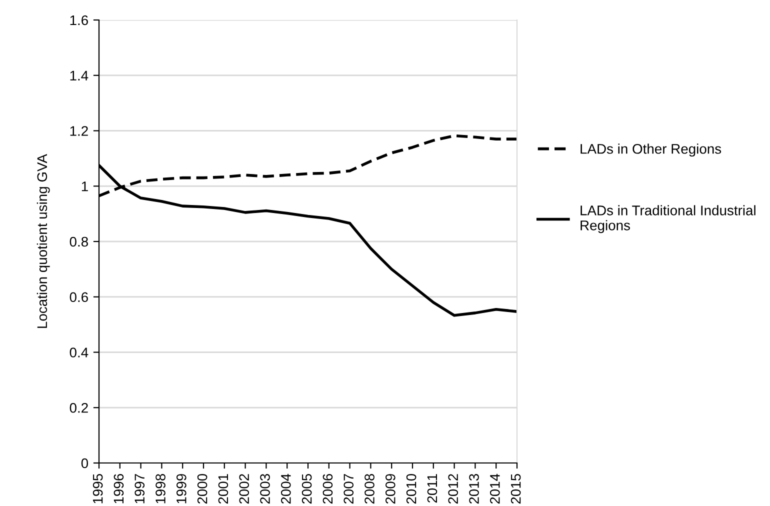 The height and width of the screenshot is (506, 770). Describe the element at coordinates (79, 297) in the screenshot. I see `y-tick-label: 0.6` at that location.